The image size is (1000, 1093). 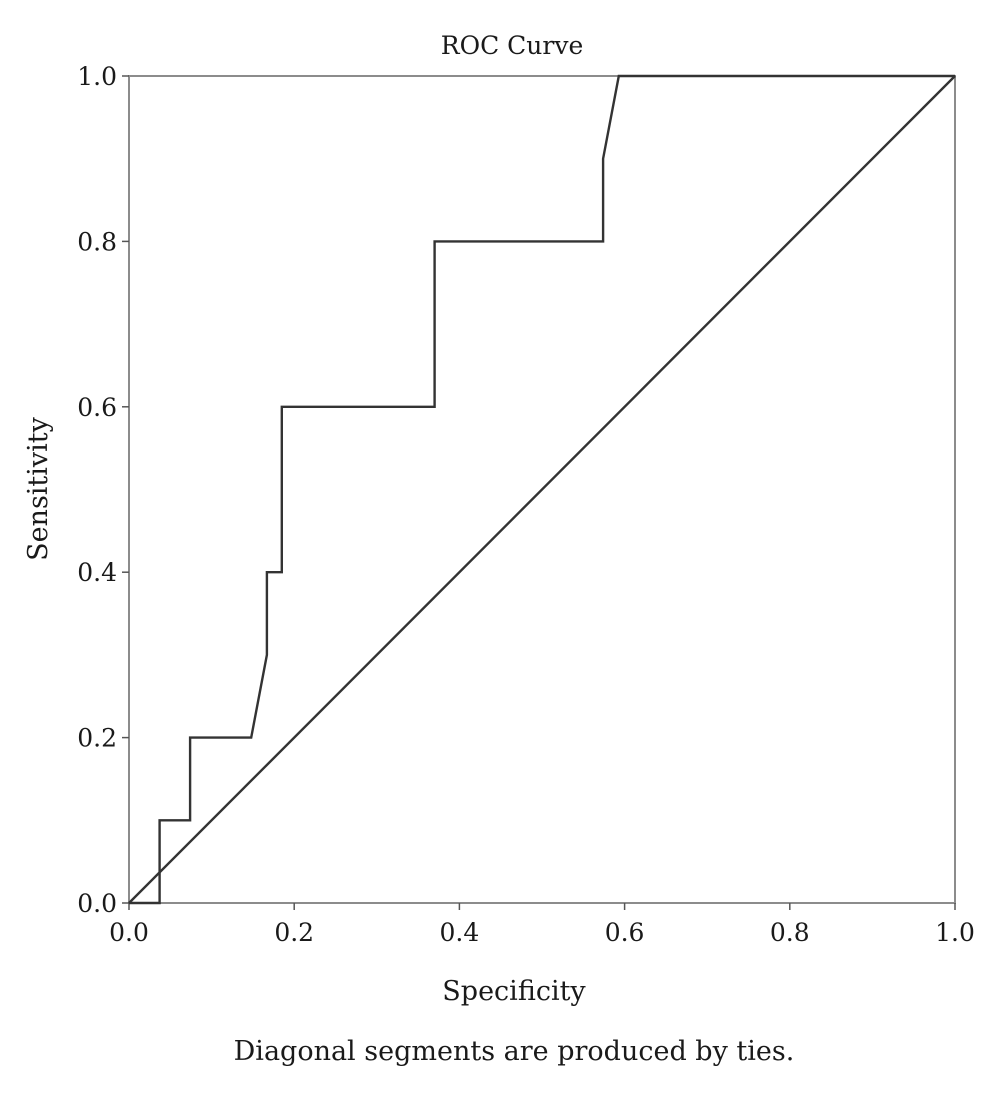 What do you see at coordinates (97, 407) in the screenshot?
I see `y-tick-label: 0.6` at bounding box center [97, 407].